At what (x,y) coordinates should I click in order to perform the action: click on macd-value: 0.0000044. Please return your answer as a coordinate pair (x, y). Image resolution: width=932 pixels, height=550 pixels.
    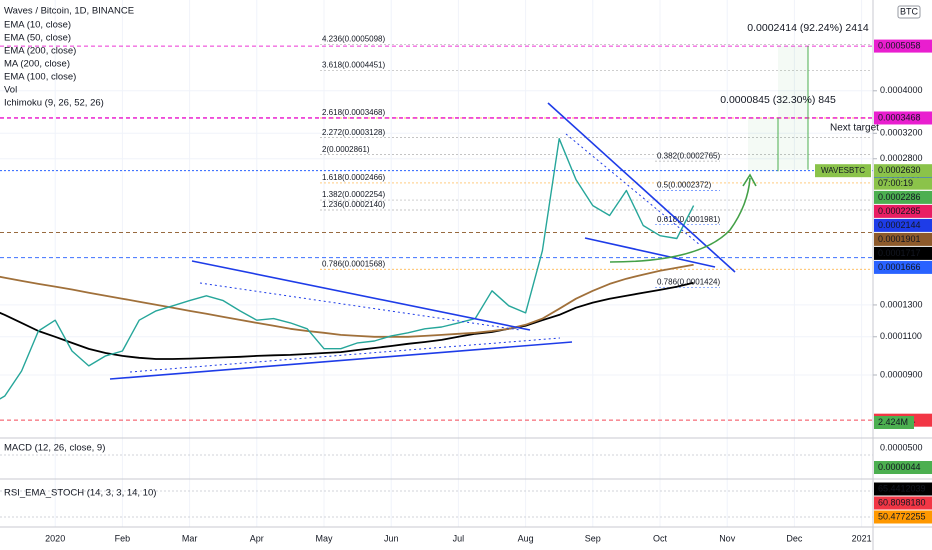
    Looking at the image, I should click on (899, 467).